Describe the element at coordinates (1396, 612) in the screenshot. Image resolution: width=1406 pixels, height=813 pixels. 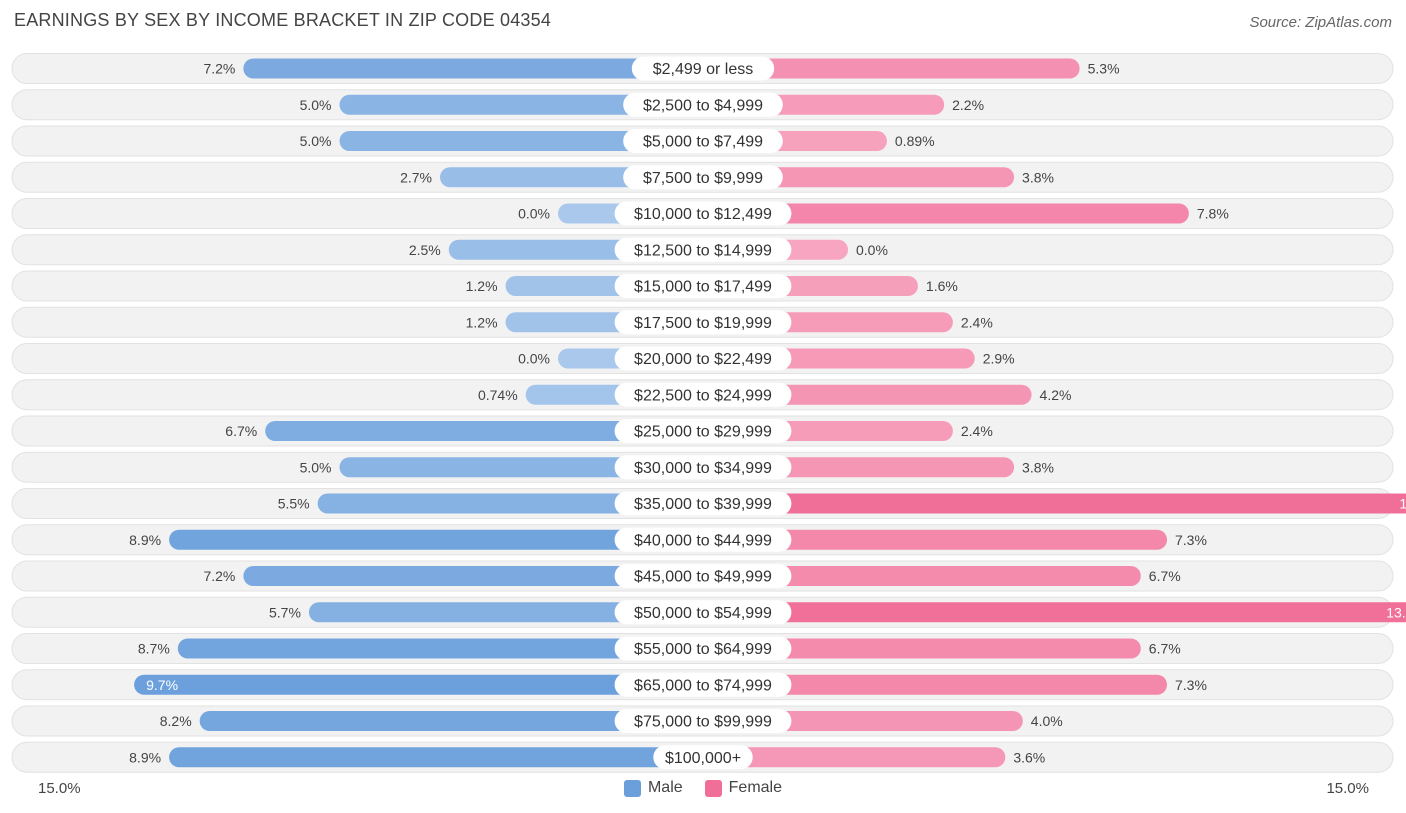
I see `female-value-label: 13.5%` at that location.